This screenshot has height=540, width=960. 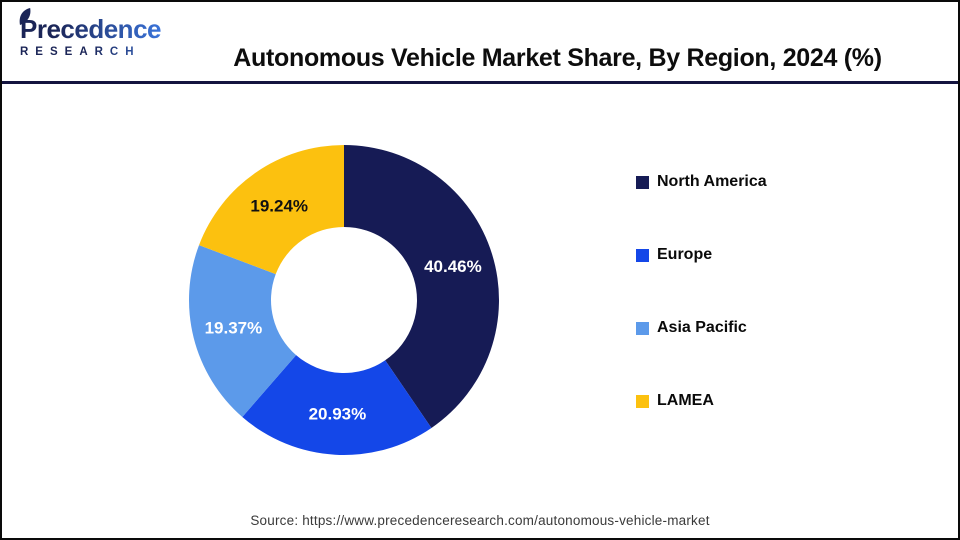 What do you see at coordinates (685, 400) in the screenshot?
I see `legend-label: LAMEA` at bounding box center [685, 400].